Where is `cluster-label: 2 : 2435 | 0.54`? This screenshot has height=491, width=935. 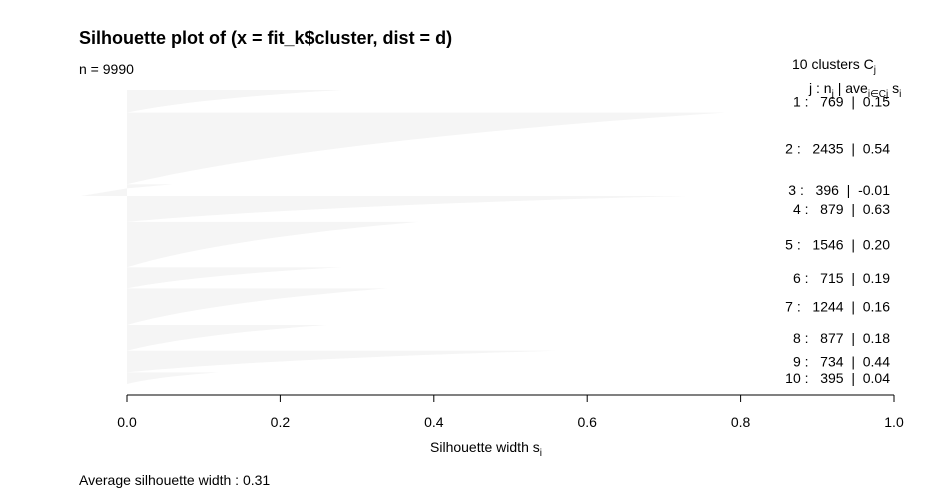
cluster-label: 2 : 2435 | 0.54 is located at coordinates (835, 148).